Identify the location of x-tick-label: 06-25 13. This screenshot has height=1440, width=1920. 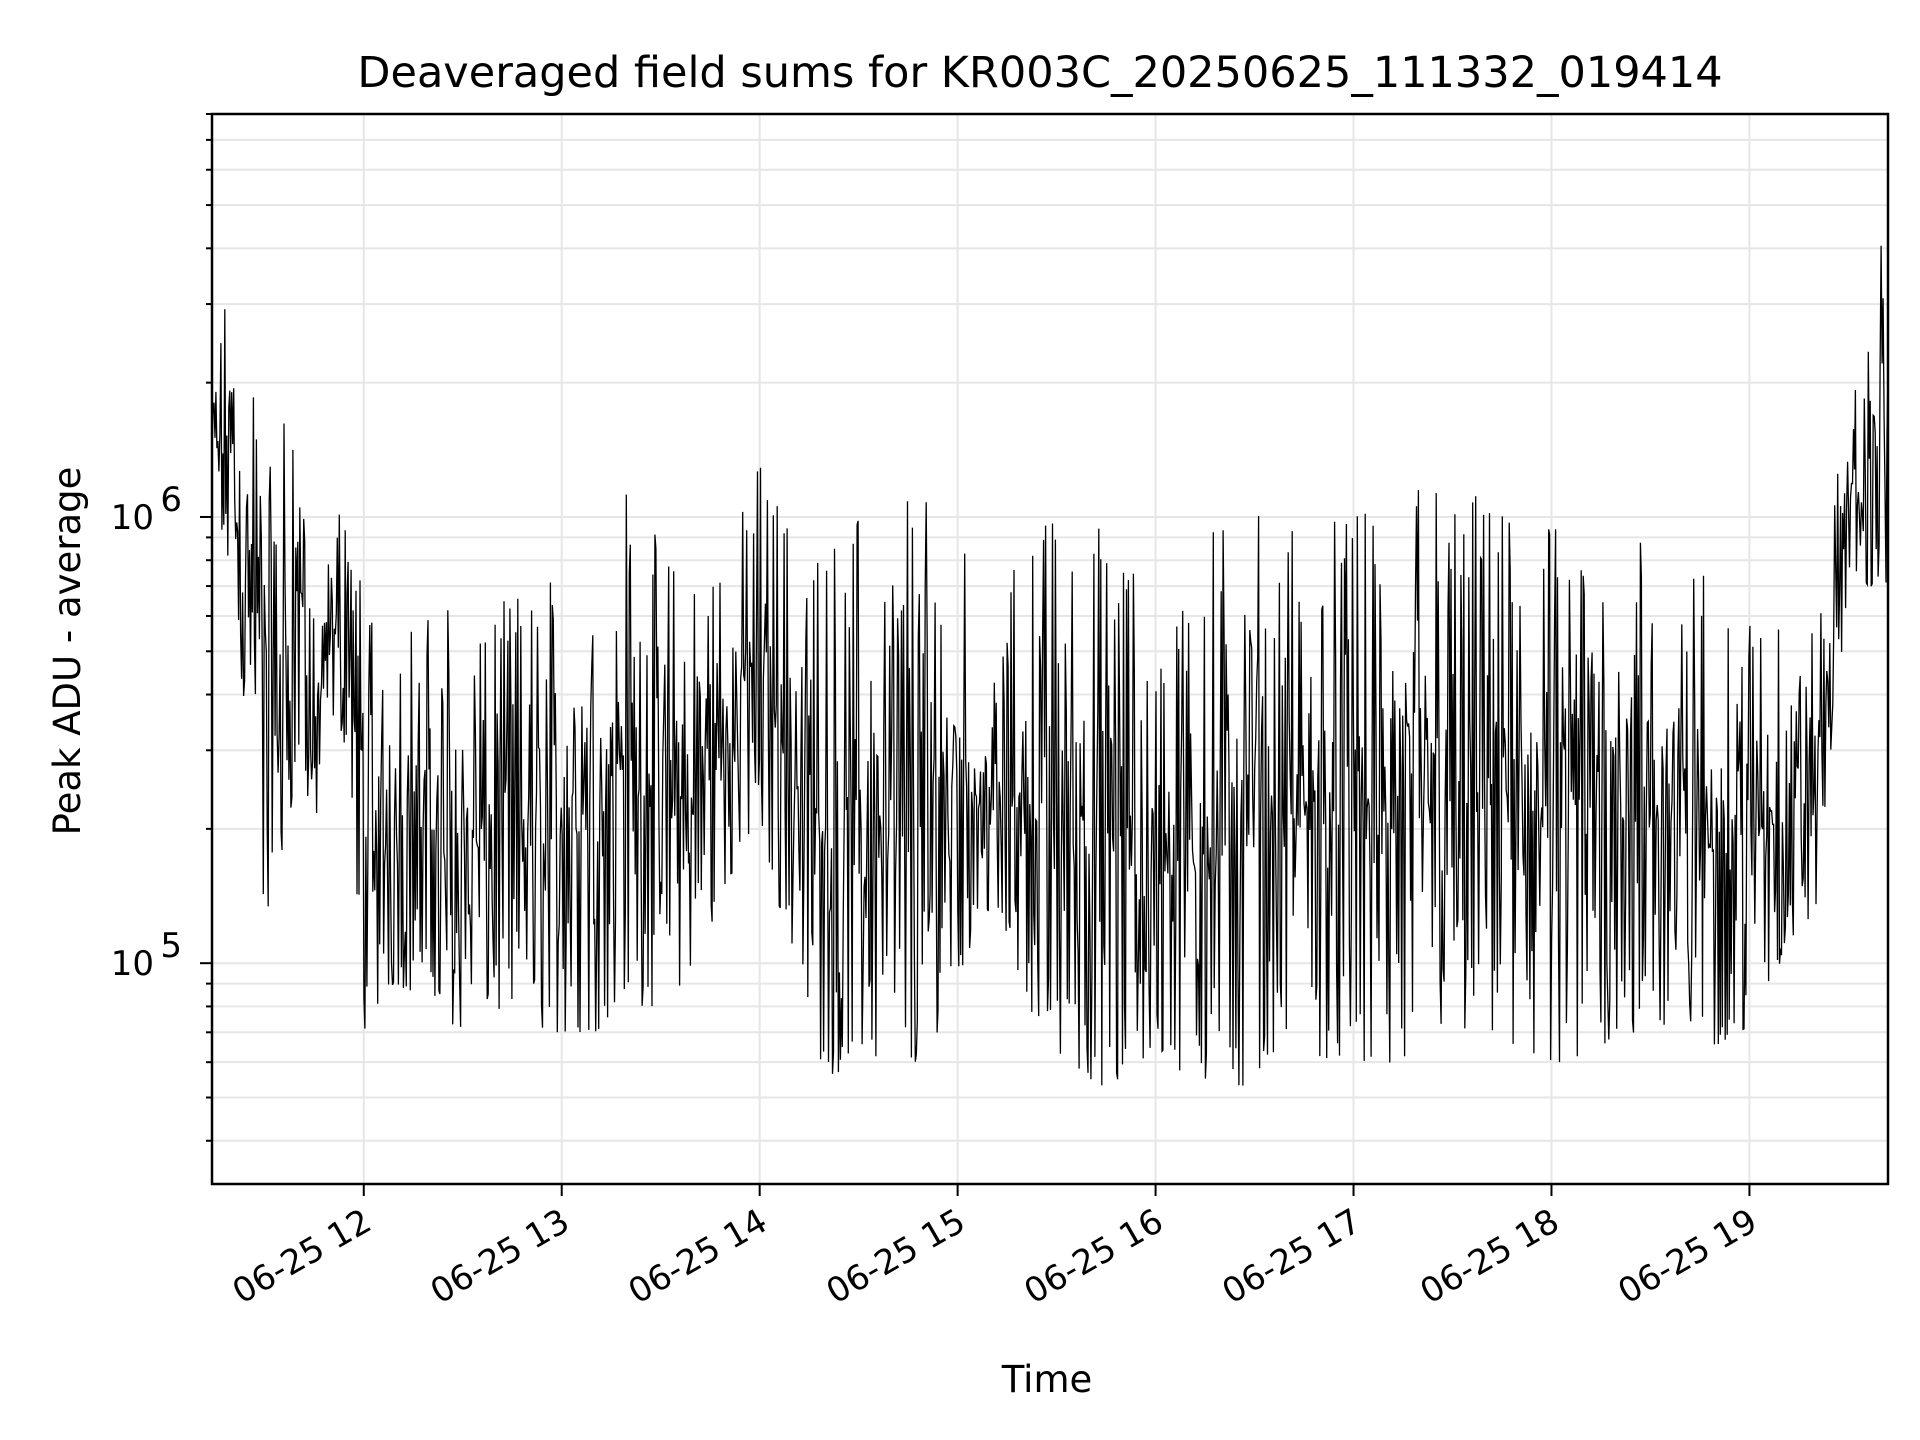
(500, 1256).